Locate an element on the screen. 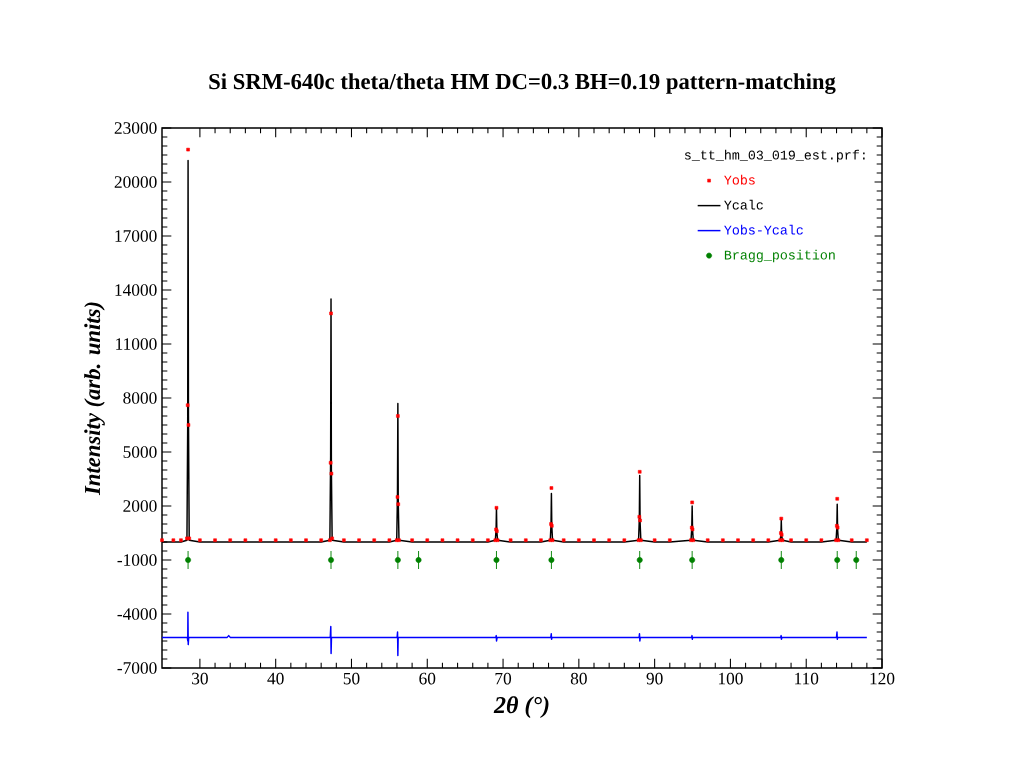 The height and width of the screenshot is (778, 1023). legend-label: Ycalc is located at coordinates (743, 204).